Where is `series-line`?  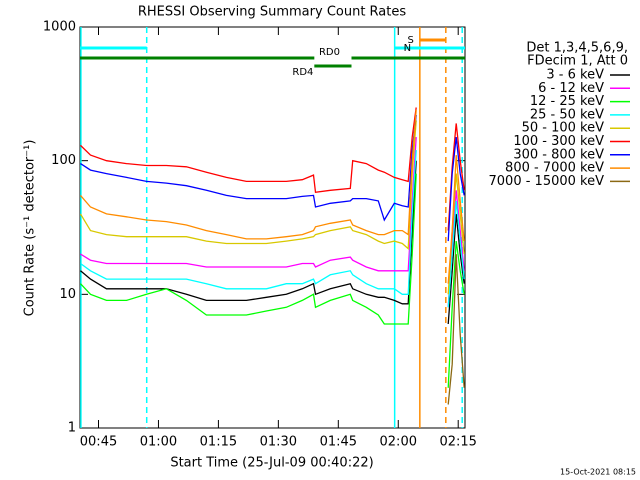
series-line is located at coordinates (456, 329).